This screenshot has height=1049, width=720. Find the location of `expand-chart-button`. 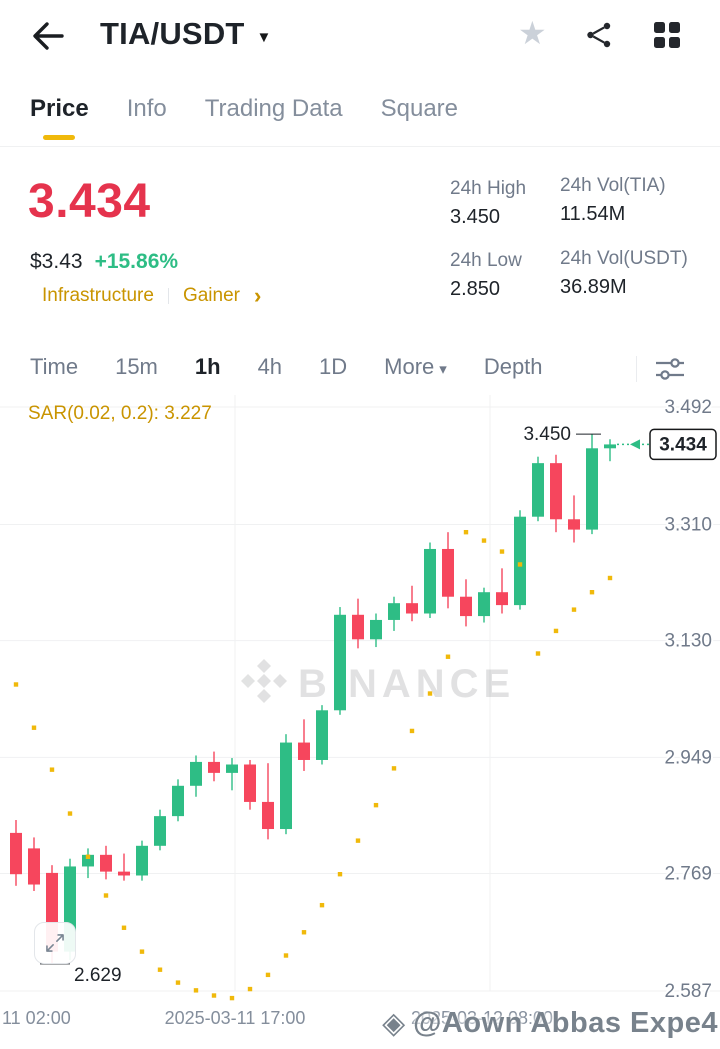

expand-chart-button is located at coordinates (55, 943).